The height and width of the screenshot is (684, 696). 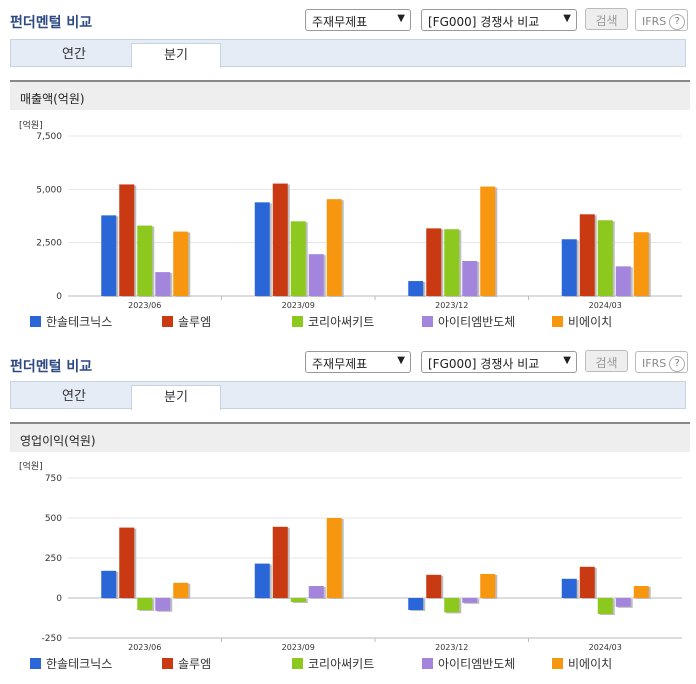 What do you see at coordinates (79, 322) in the screenshot?
I see `legend-label: 한솔테크닉스` at bounding box center [79, 322].